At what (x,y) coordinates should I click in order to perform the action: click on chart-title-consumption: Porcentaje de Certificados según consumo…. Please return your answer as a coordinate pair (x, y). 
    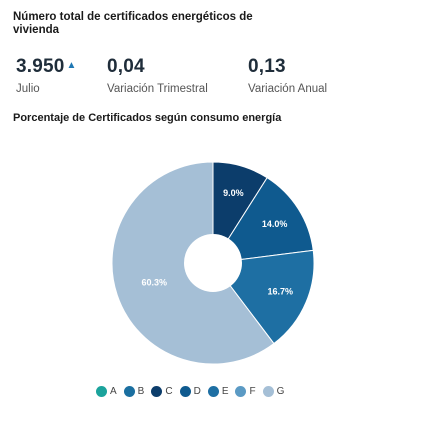
    Looking at the image, I should click on (147, 118).